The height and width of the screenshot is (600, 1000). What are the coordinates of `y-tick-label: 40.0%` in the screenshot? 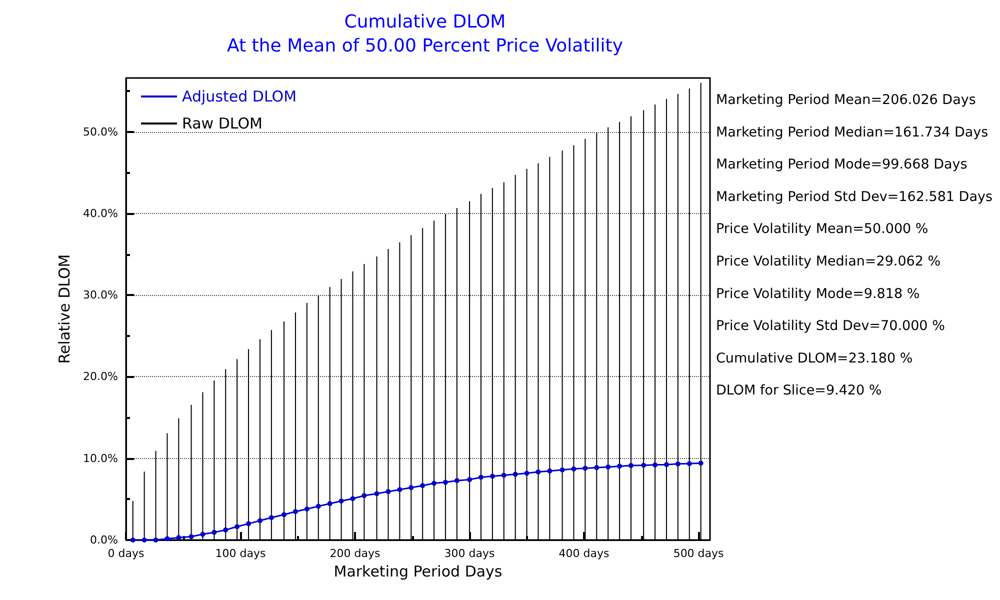 It's located at (100, 213).